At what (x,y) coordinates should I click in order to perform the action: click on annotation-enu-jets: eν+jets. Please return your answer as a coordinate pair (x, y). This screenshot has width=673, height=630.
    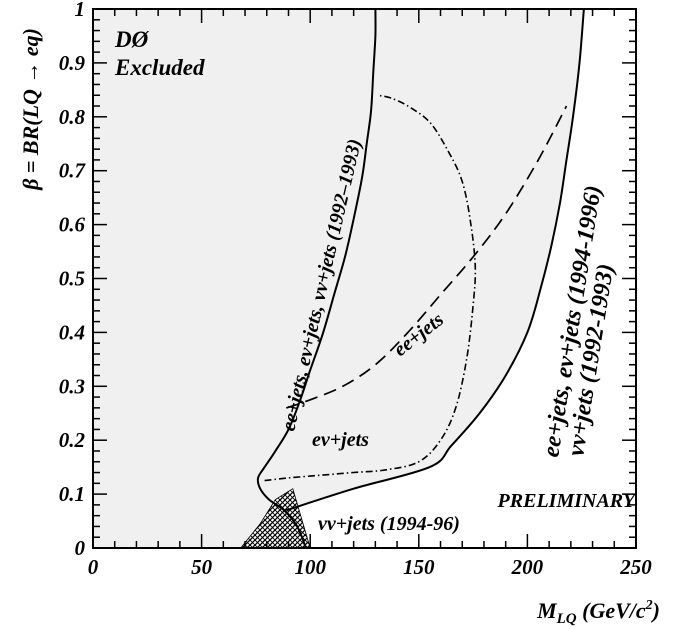
    Looking at the image, I should click on (340, 440).